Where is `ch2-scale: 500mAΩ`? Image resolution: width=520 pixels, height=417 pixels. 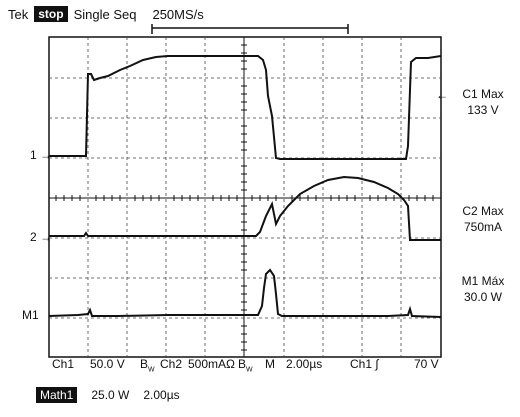 ch2-scale: 500mAΩ is located at coordinates (211, 365).